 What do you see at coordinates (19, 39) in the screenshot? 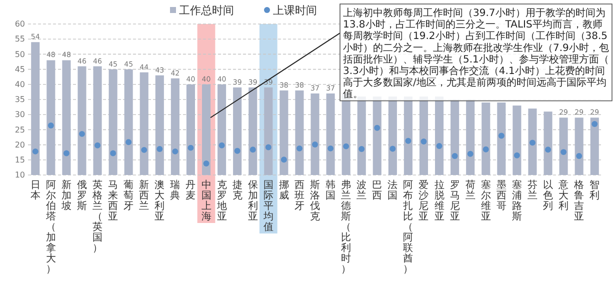
I see `y-tick-label: 55` at bounding box center [19, 39].